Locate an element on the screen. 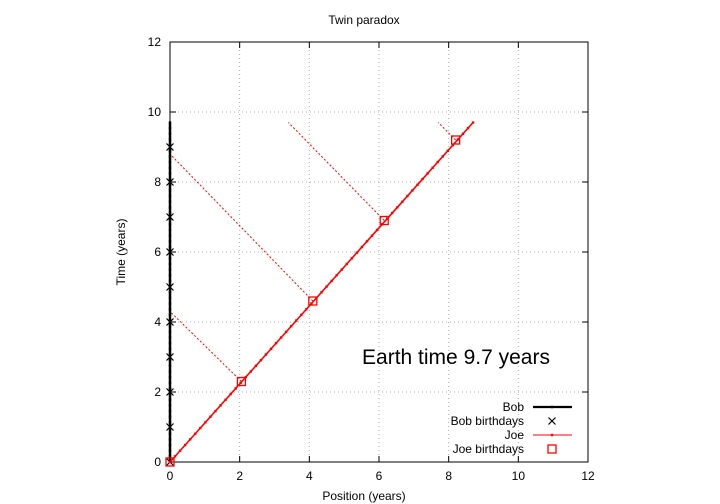 Image resolution: width=720 pixels, height=504 pixels. legend-label-joe: Joe is located at coordinates (515, 435).